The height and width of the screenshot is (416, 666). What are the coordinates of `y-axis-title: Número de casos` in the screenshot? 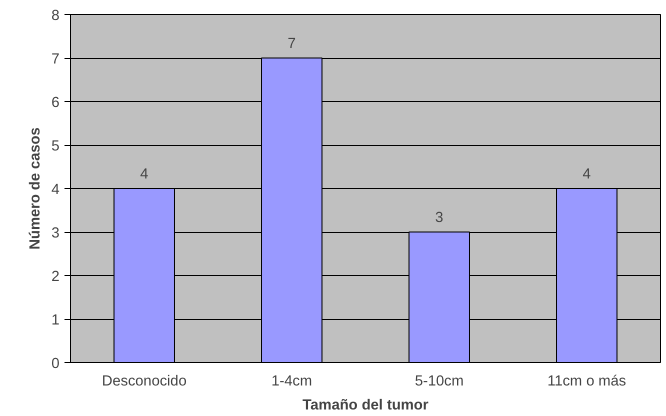 It's located at (35, 188).